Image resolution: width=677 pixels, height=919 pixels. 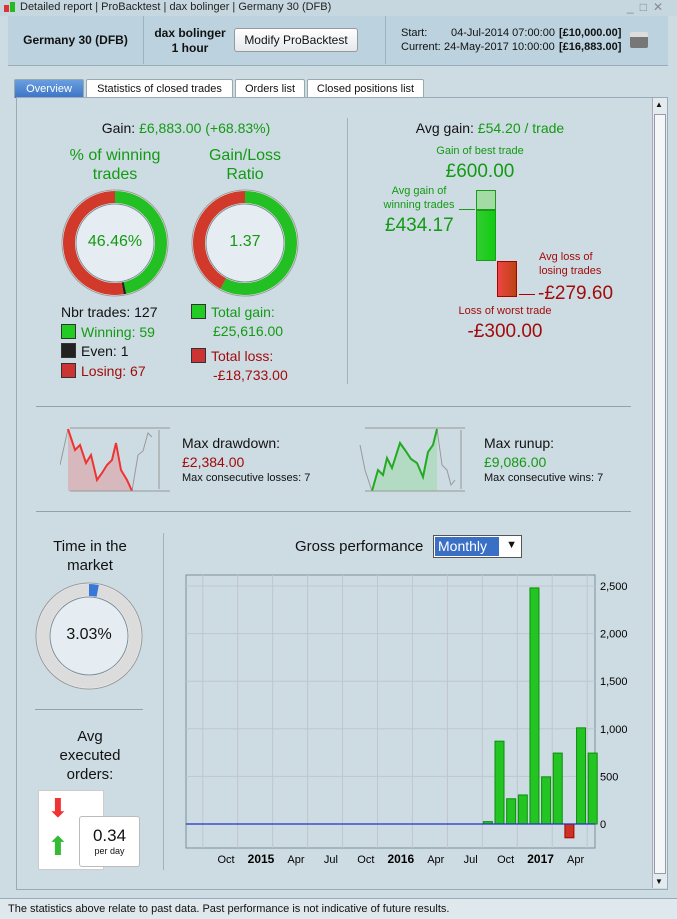 What do you see at coordinates (609, 777) in the screenshot?
I see `y-tick-label: 500` at bounding box center [609, 777].